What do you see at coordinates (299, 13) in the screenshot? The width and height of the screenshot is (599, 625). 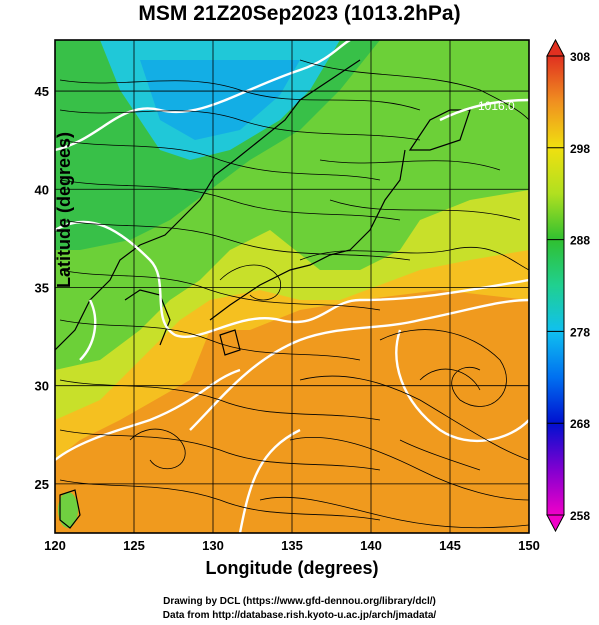 I see `map-title: MSM 21Z20Sep2023 (1013.2hPa)` at bounding box center [299, 13].